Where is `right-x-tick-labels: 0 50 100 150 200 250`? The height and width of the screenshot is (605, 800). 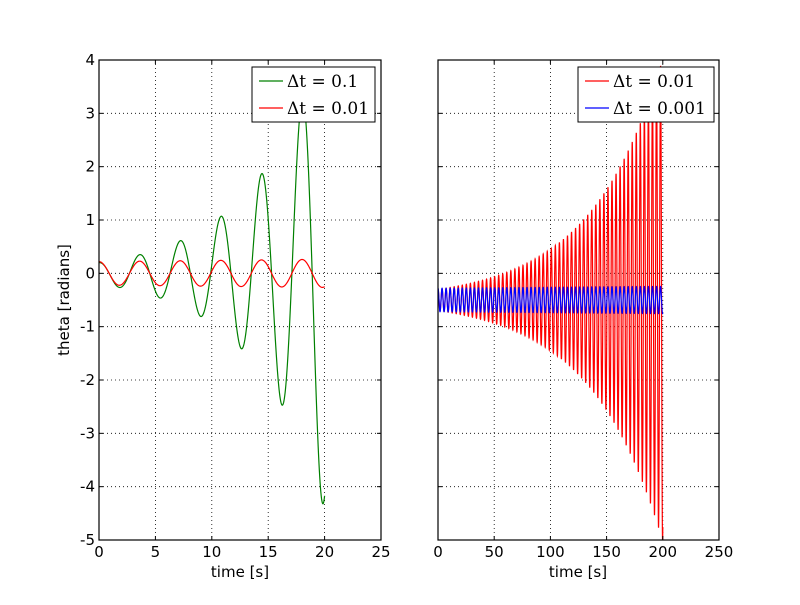 right-x-tick-labels: 0 50 100 150 200 250 is located at coordinates (583, 552).